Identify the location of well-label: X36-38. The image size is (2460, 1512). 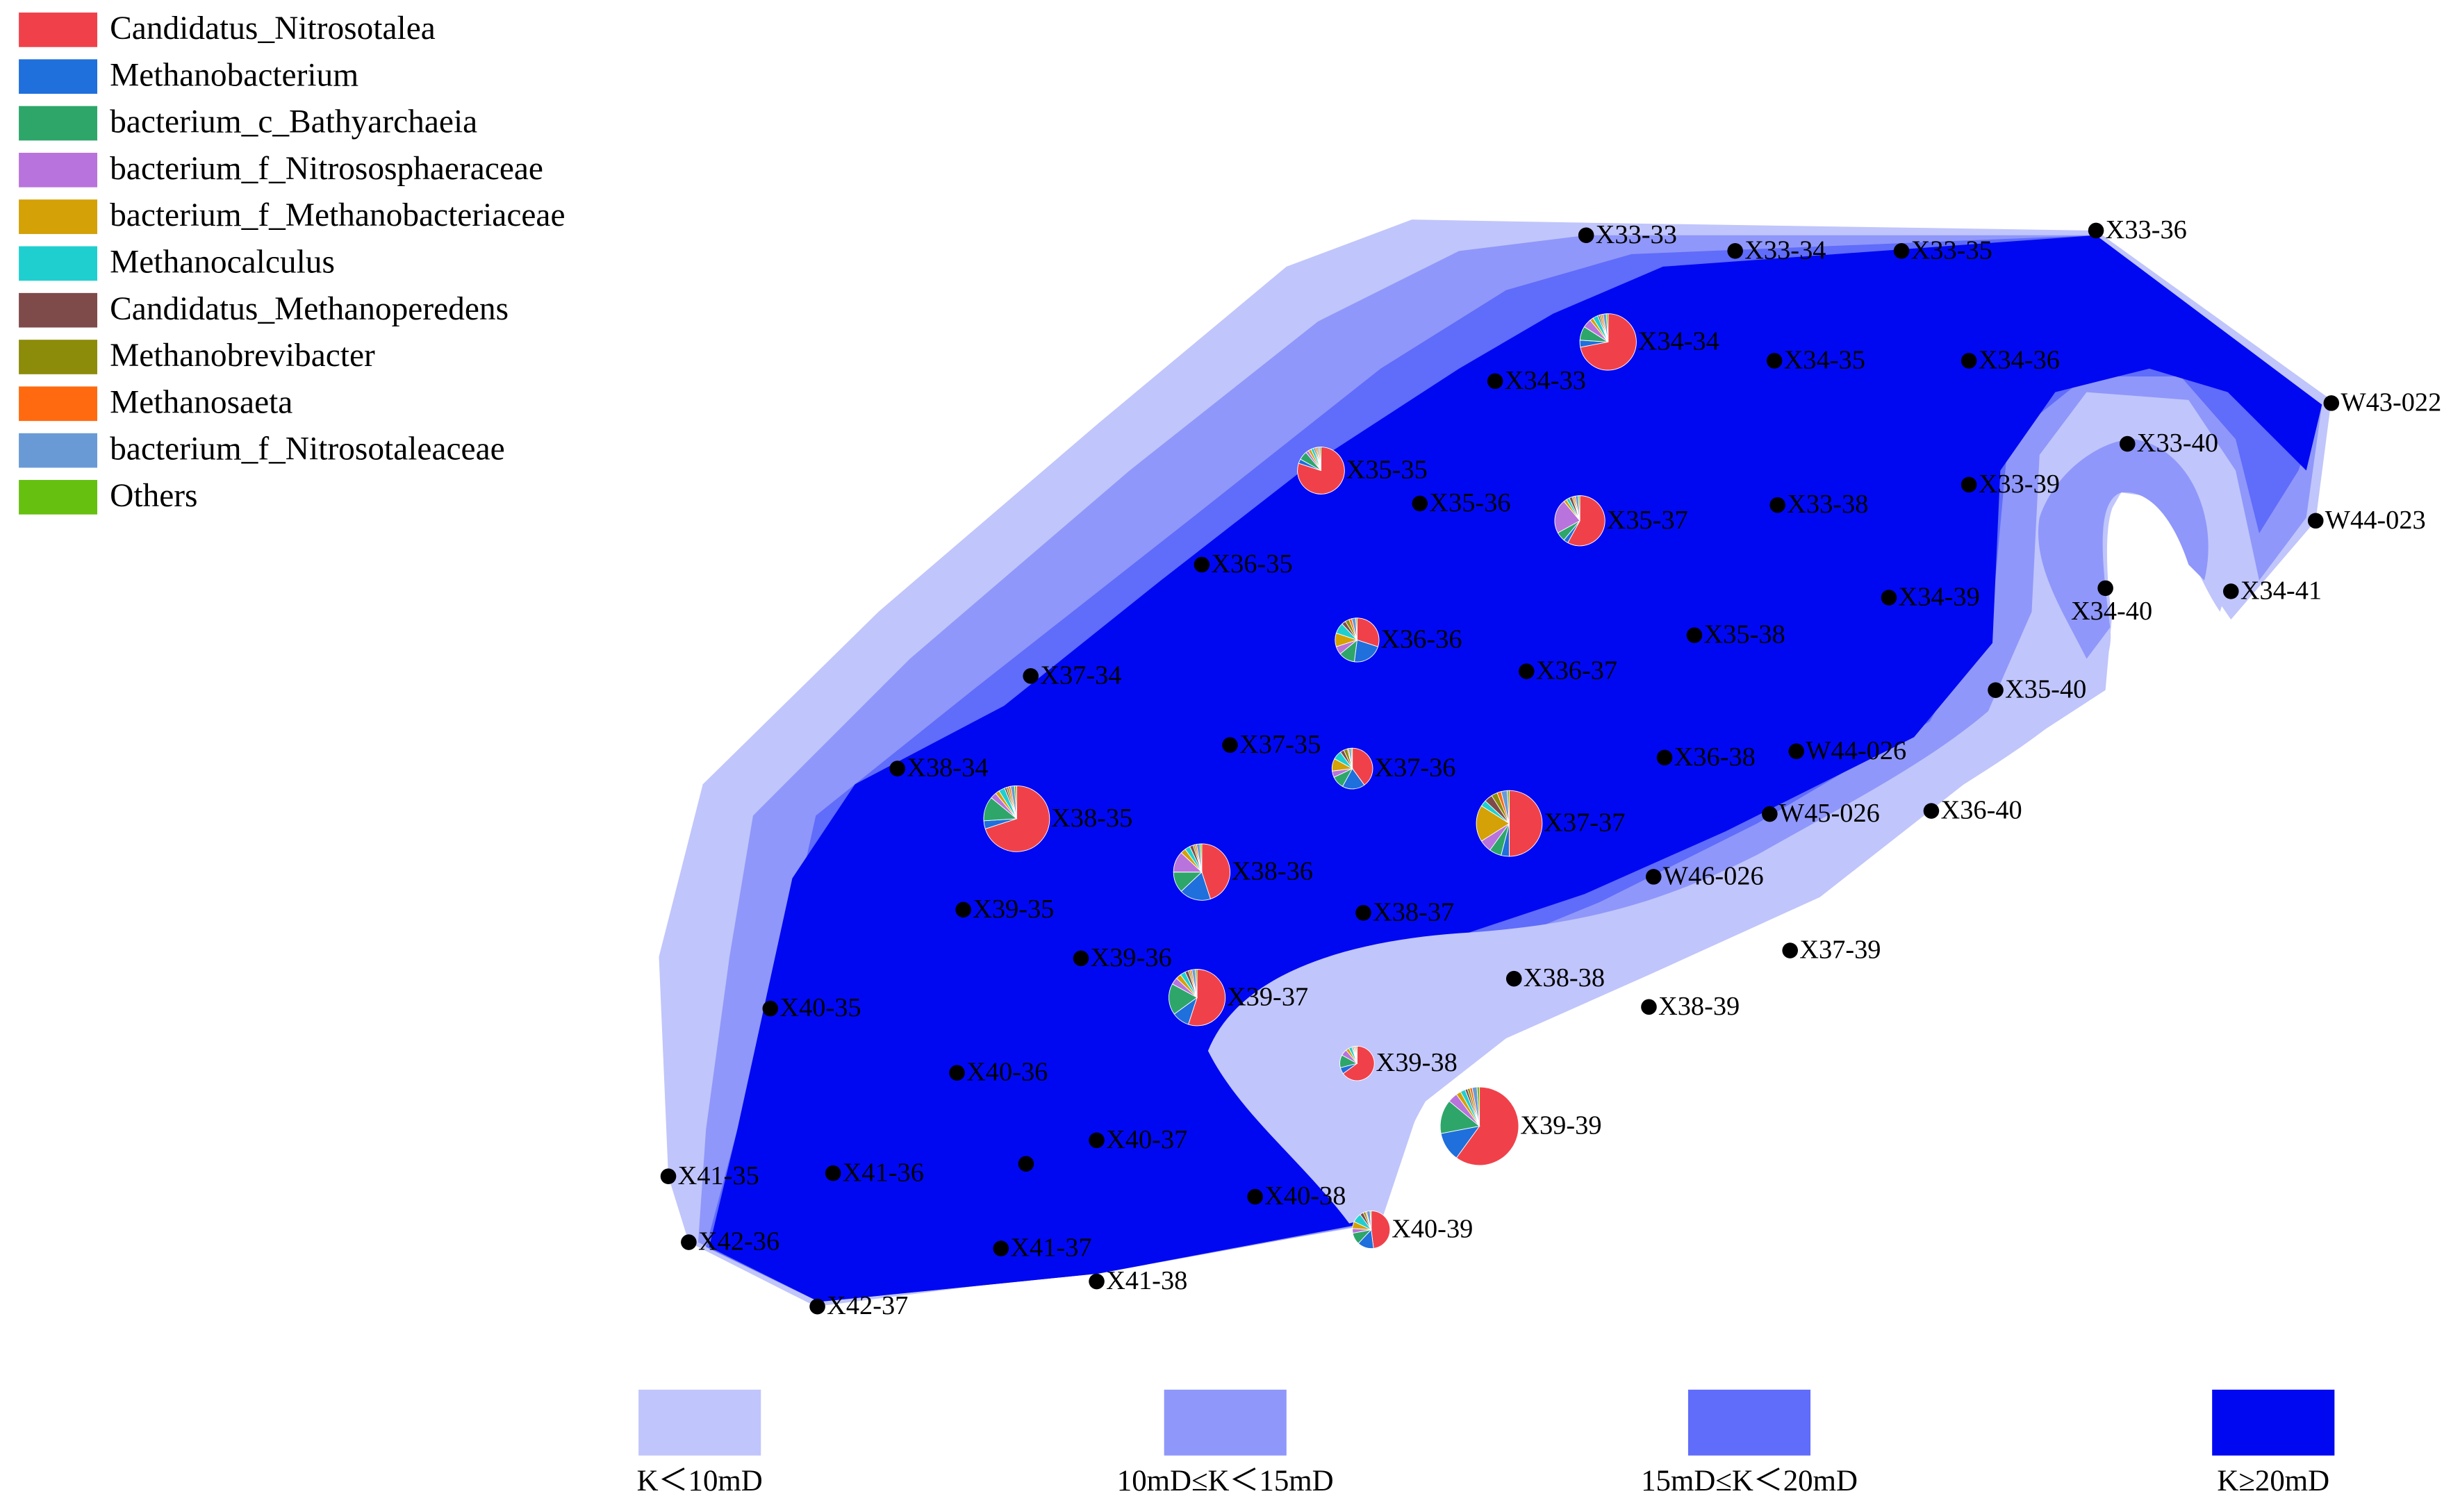
(1715, 757).